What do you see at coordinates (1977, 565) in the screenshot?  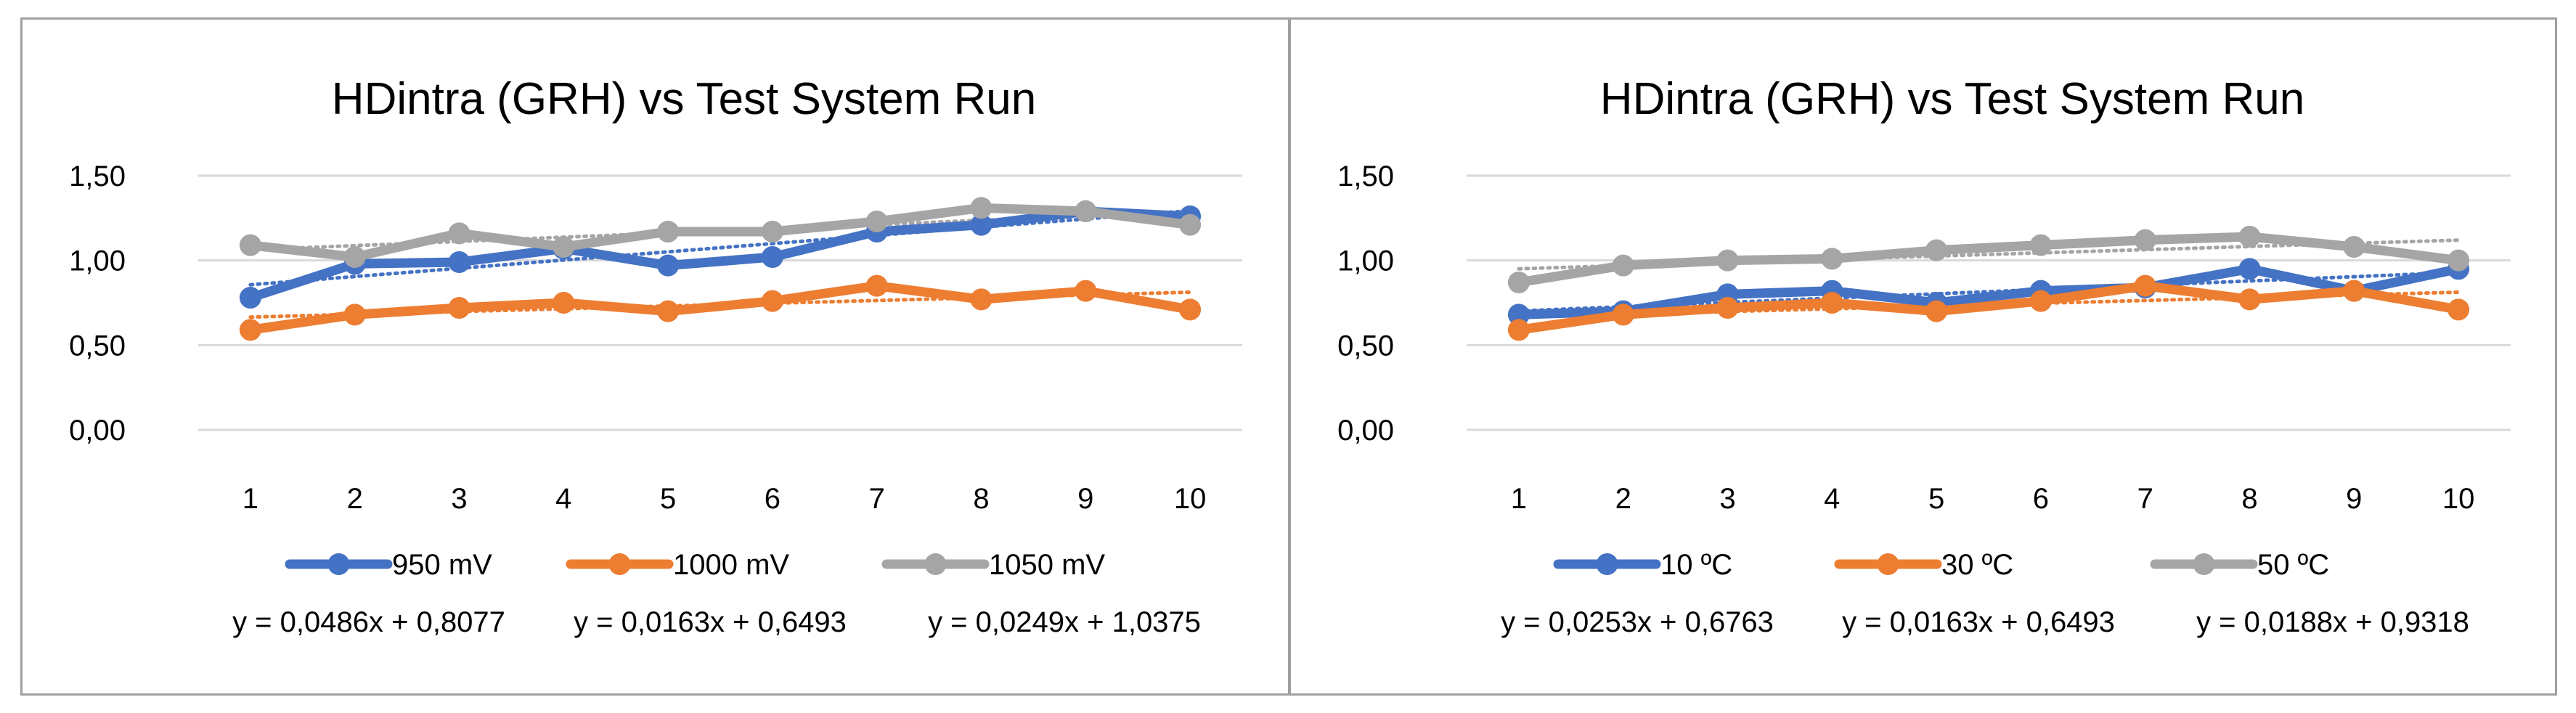 I see `legend-label: 30 ºC` at bounding box center [1977, 565].